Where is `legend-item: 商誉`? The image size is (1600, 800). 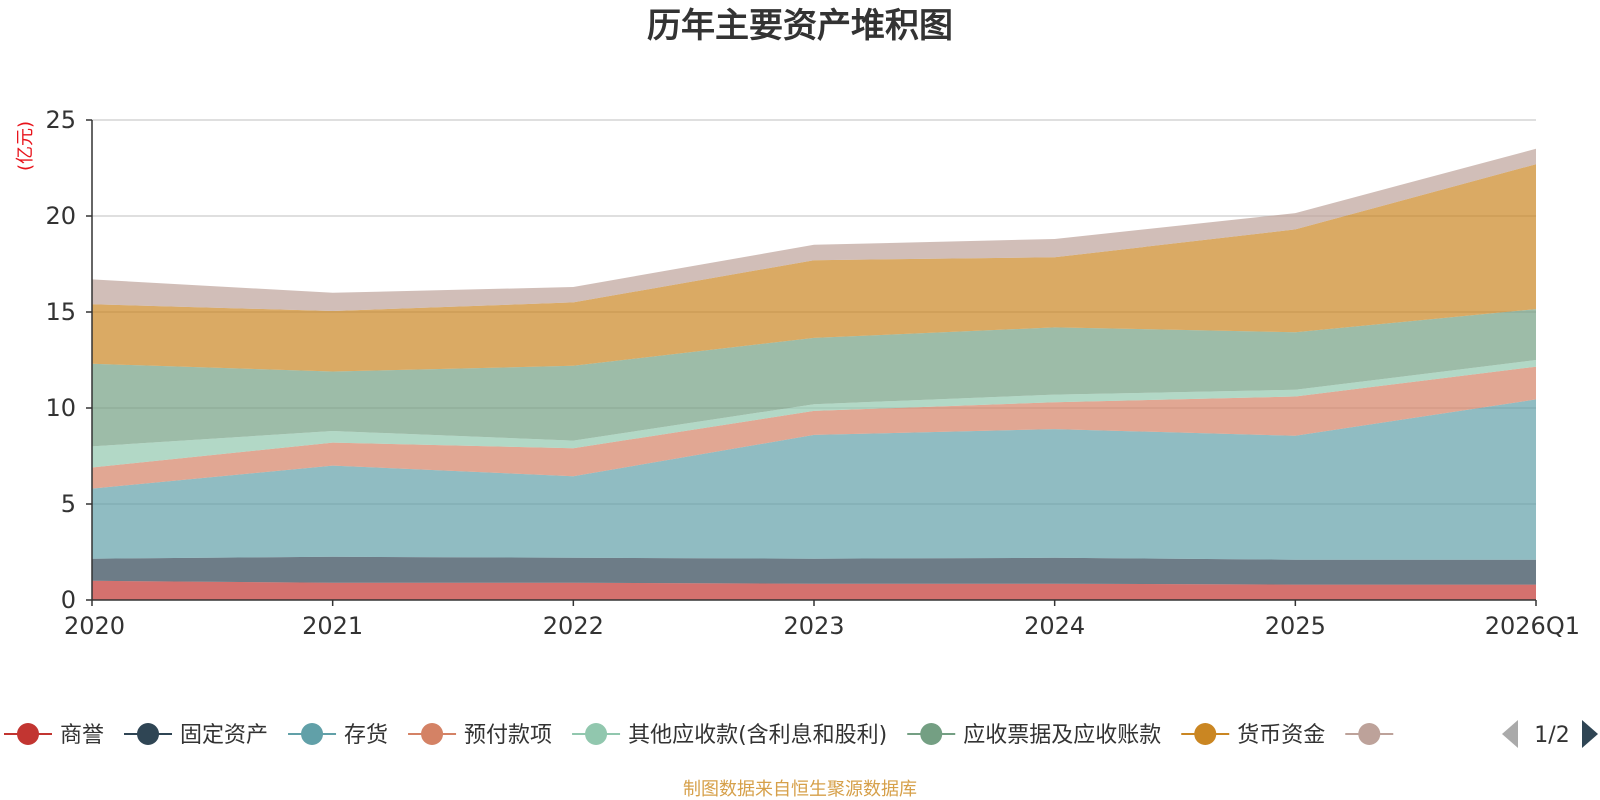 legend-item: 商誉 is located at coordinates (54, 735).